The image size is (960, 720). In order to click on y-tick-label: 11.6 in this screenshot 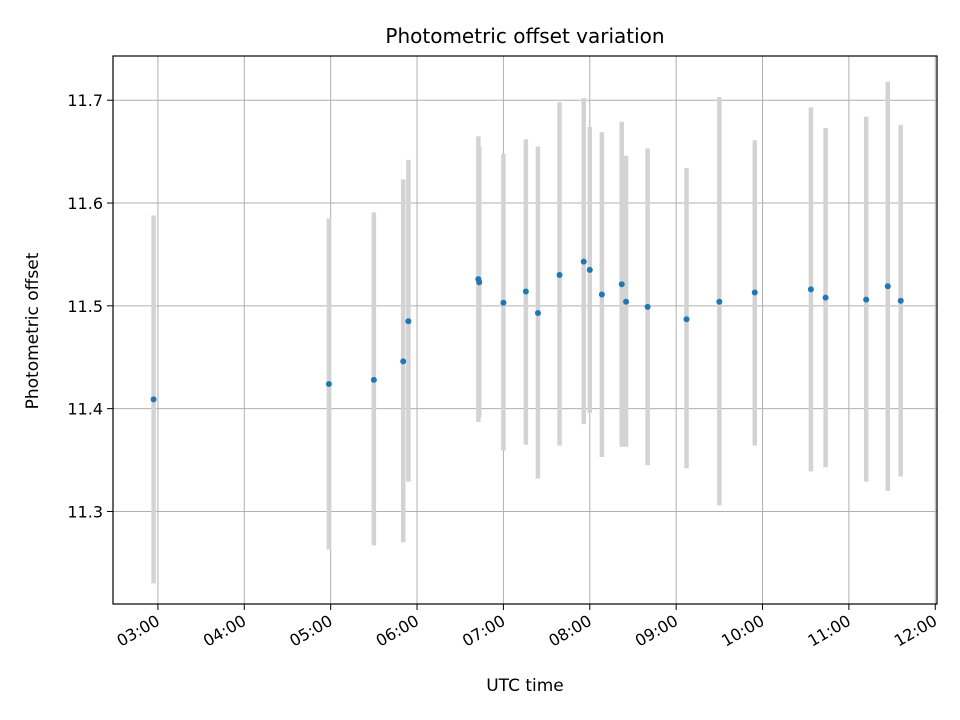, I will do `click(85, 203)`.